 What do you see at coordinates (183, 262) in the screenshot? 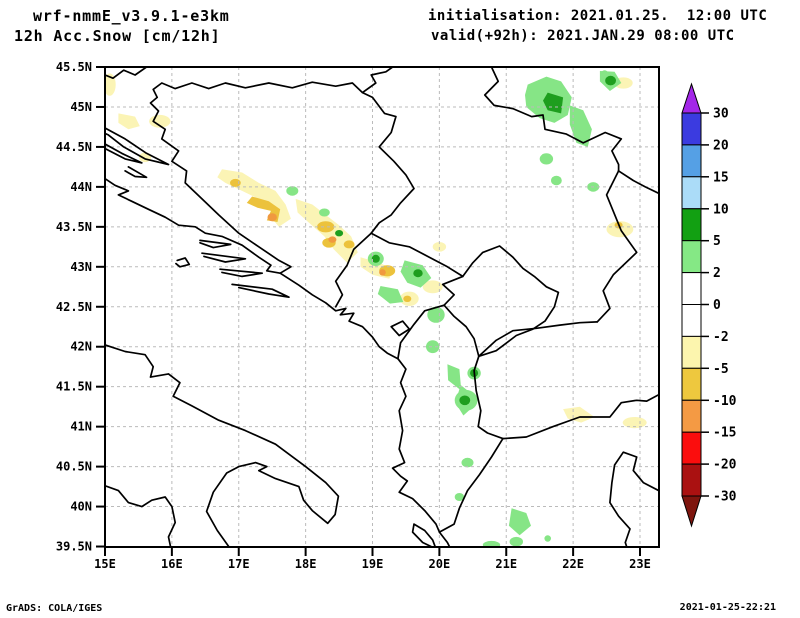
I see `border-vis-island` at bounding box center [183, 262].